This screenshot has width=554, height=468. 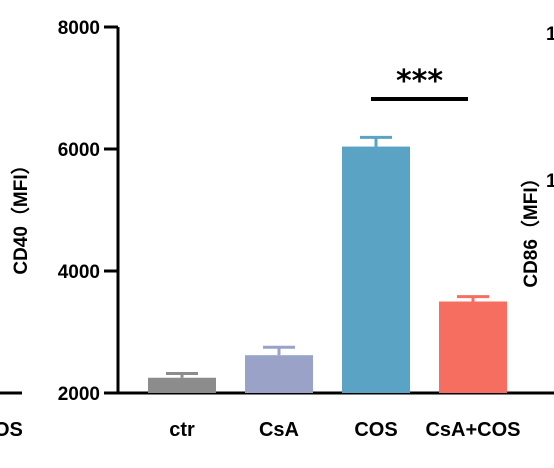 What do you see at coordinates (279, 430) in the screenshot?
I see `x-tick-label: CsA` at bounding box center [279, 430].